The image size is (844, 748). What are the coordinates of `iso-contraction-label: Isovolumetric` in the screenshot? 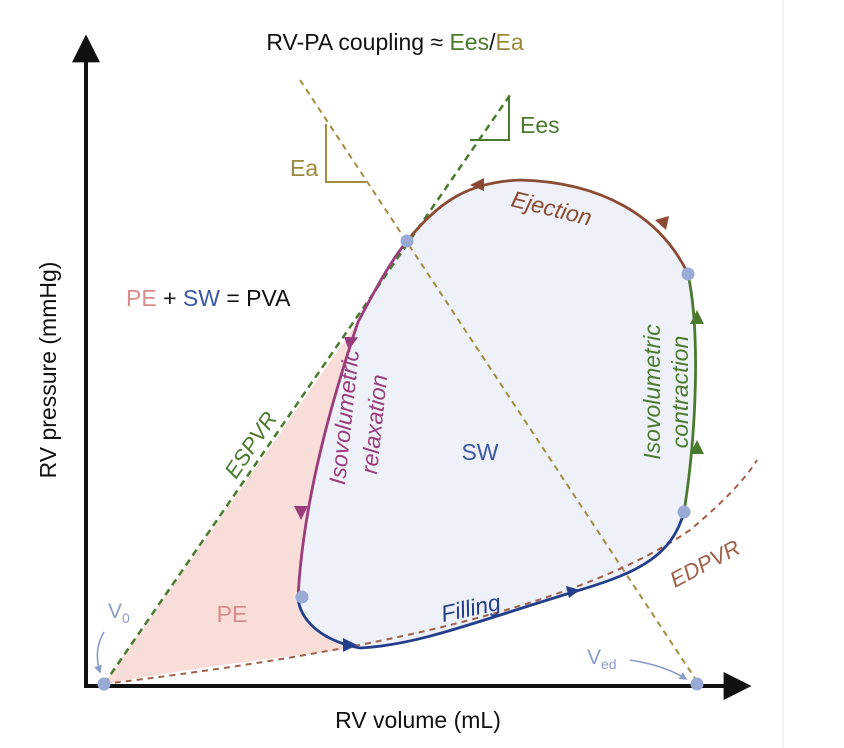 It's located at (652, 392).